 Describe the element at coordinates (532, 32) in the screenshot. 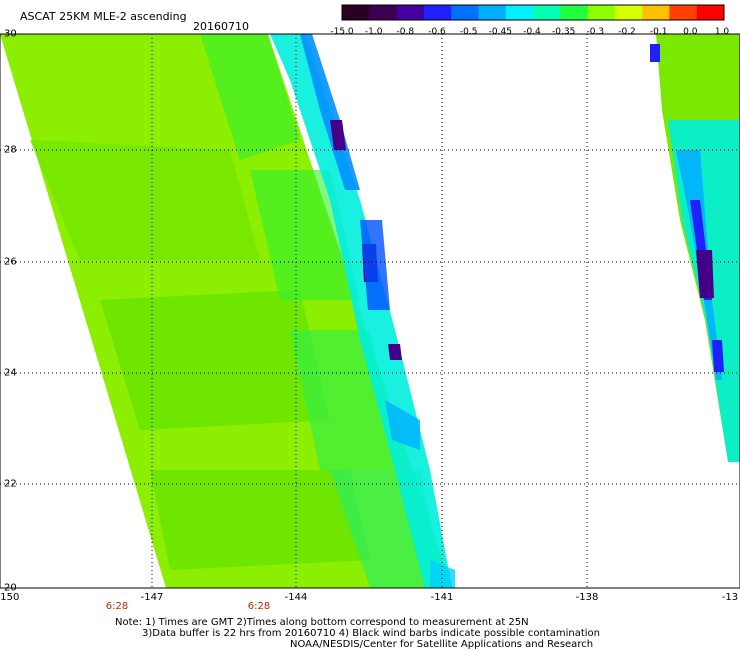

I see `colorbar-tick-label: -0.4` at that location.